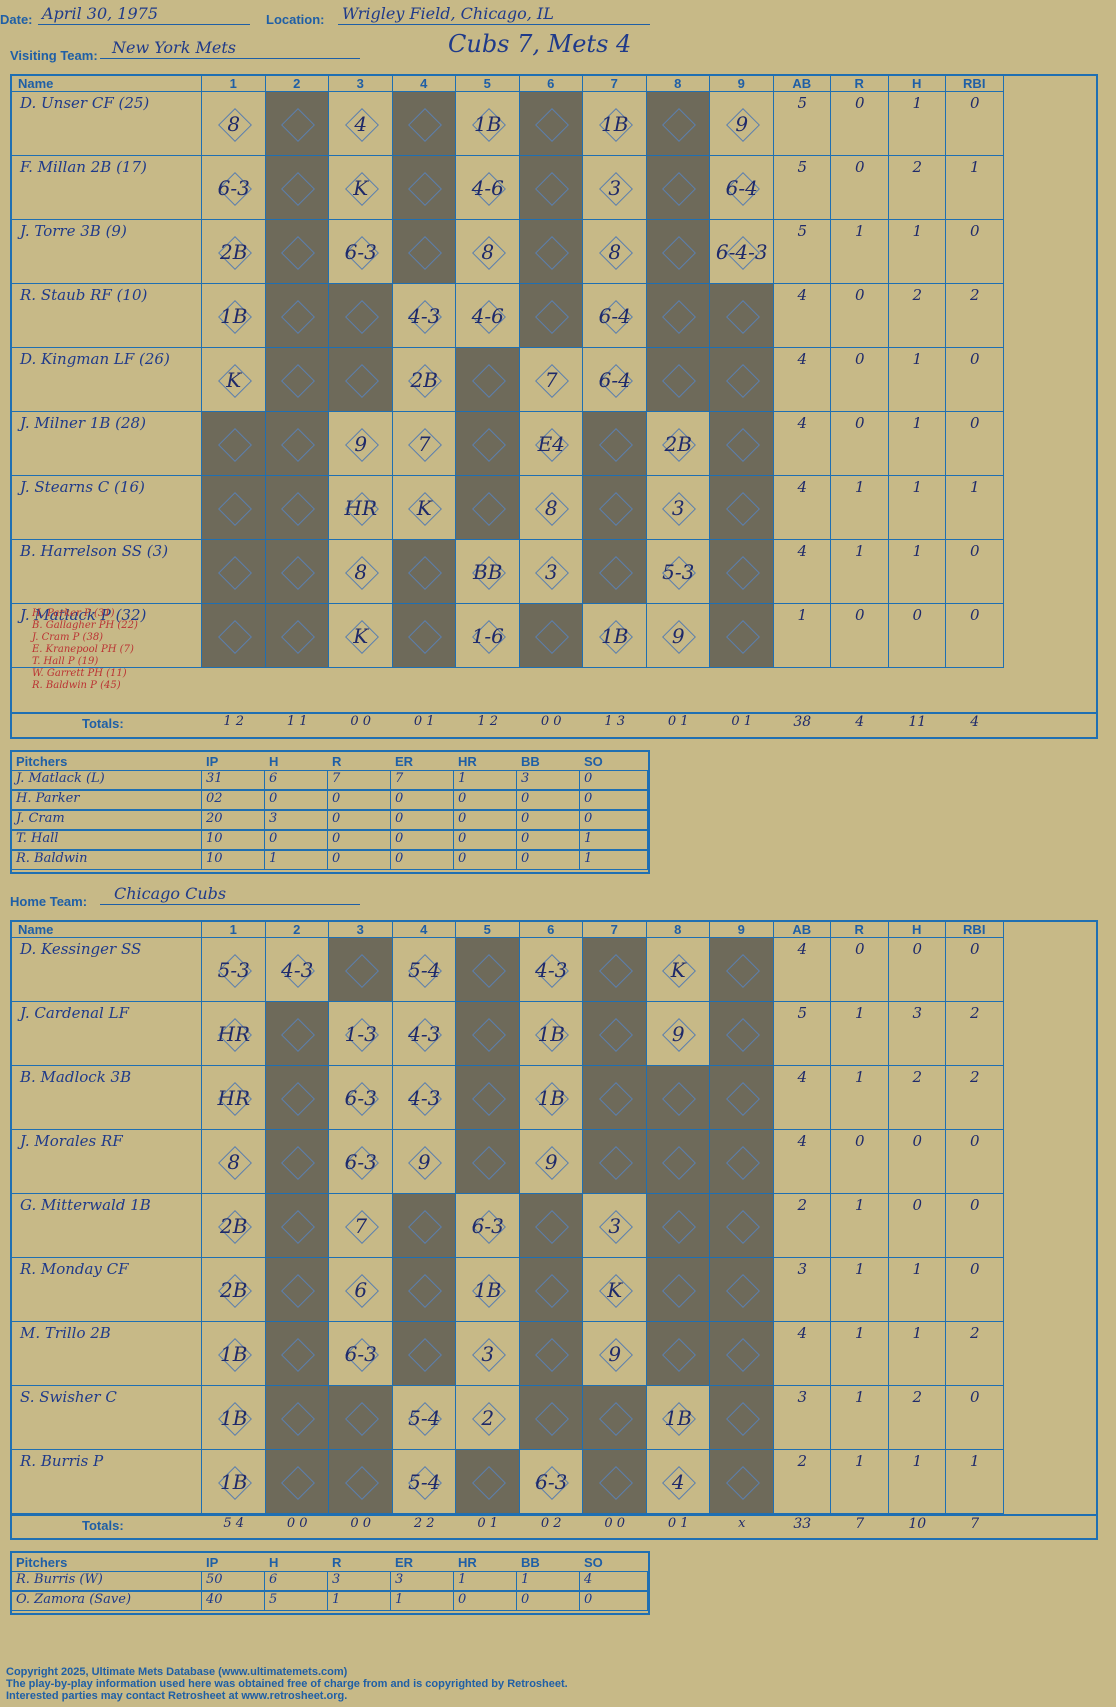  What do you see at coordinates (860, 930) in the screenshot?
I see `col-header-11: R` at bounding box center [860, 930].